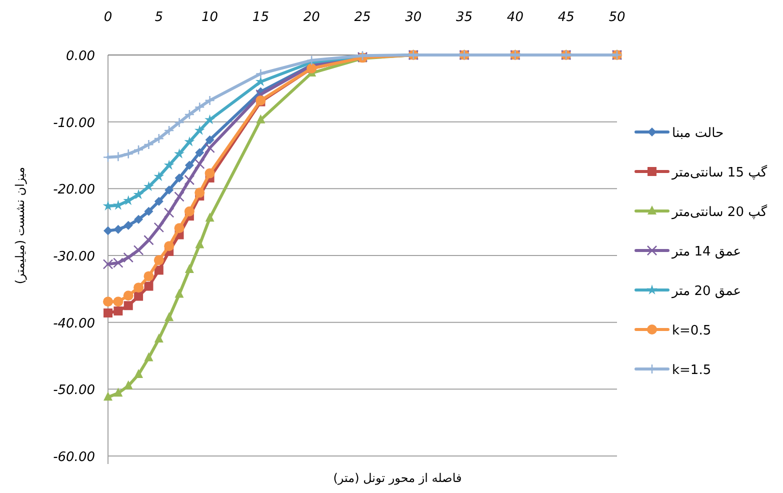 This screenshot has width=783, height=493. What do you see at coordinates (698, 133) in the screenshot?
I see `legend-label: حالت مبنا` at bounding box center [698, 133].